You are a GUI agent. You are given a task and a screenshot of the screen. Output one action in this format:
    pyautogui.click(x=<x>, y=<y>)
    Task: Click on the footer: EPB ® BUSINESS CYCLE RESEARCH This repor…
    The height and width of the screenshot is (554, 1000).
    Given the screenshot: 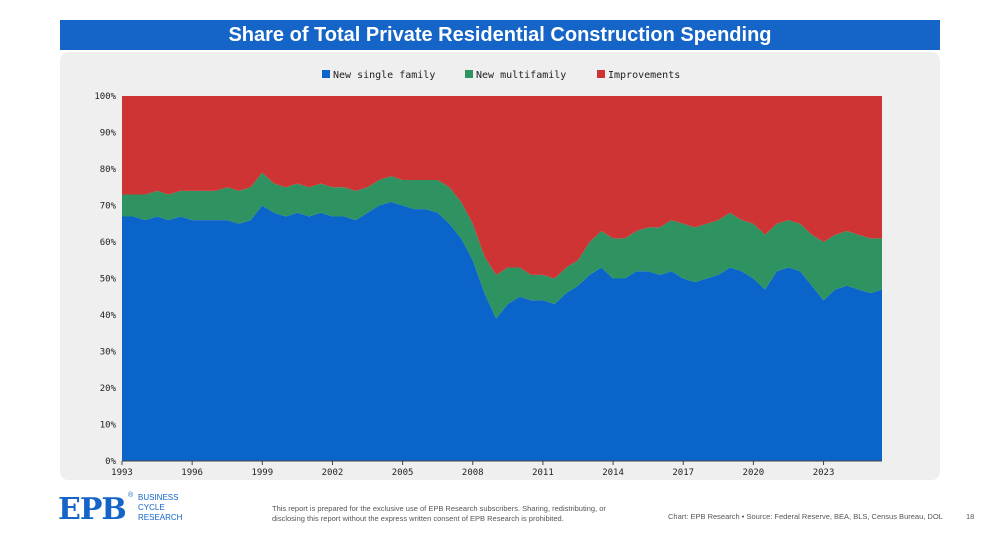 What is the action you would take?
    pyautogui.click(x=500, y=512)
    